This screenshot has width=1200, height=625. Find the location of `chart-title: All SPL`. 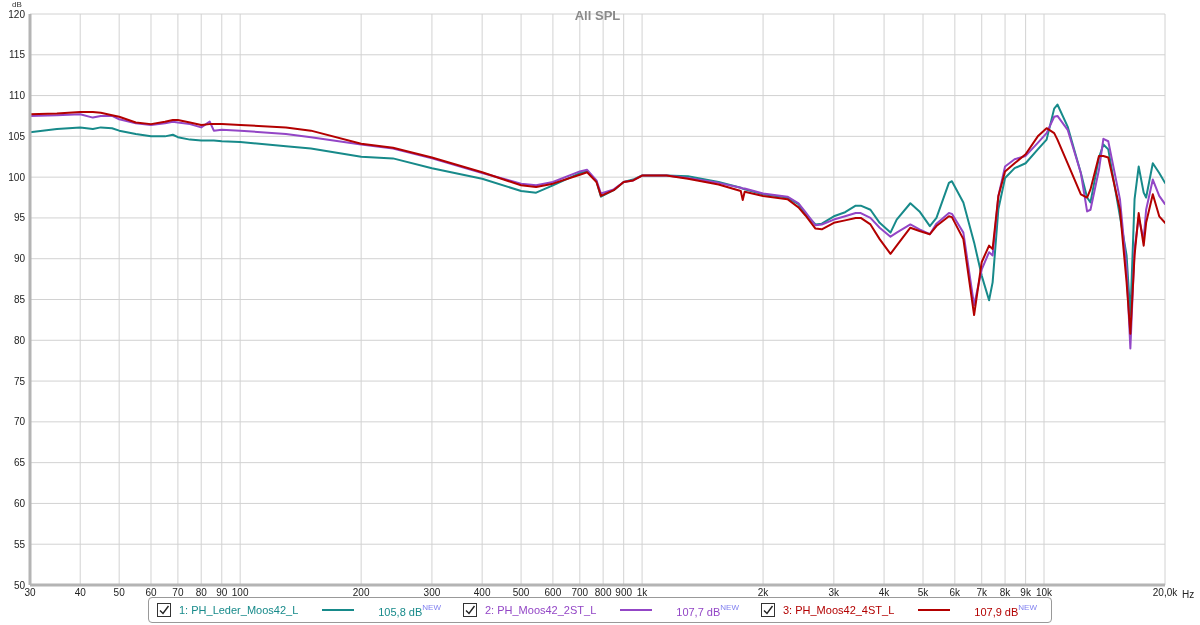

chart-title: All SPL is located at coordinates (597, 15).